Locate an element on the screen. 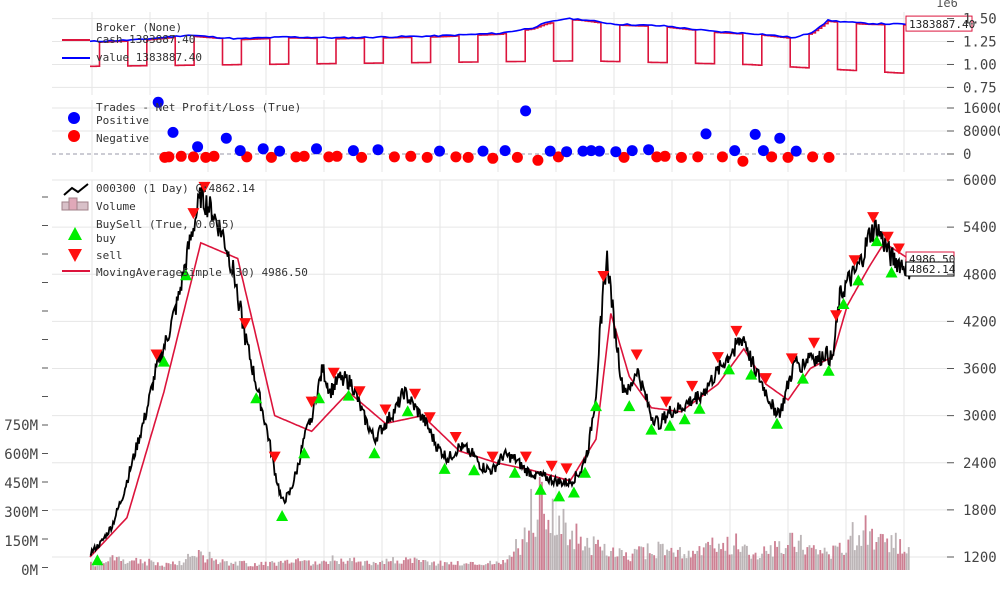  price-ytick-label-3: 3000 is located at coordinates (980, 417).